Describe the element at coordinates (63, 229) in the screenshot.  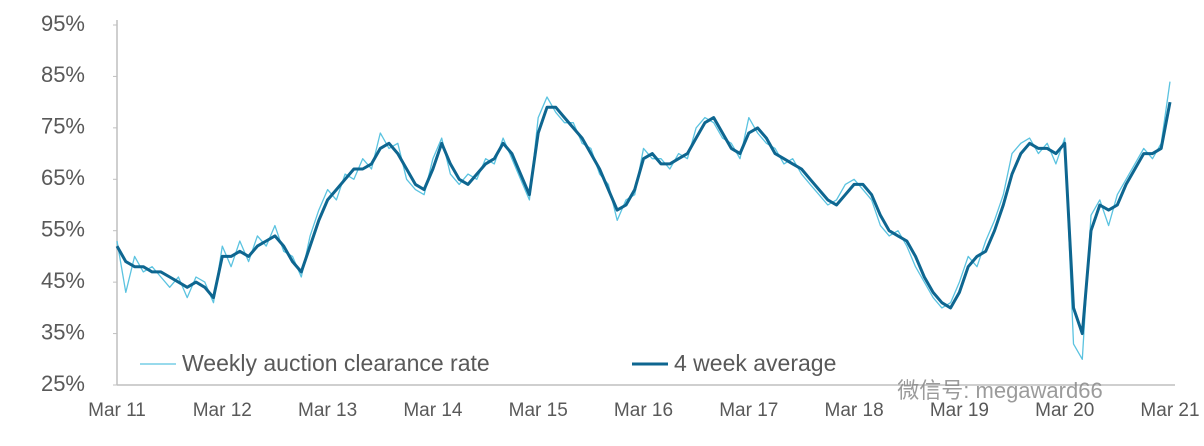
I see `y-tick-label: 55%` at that location.